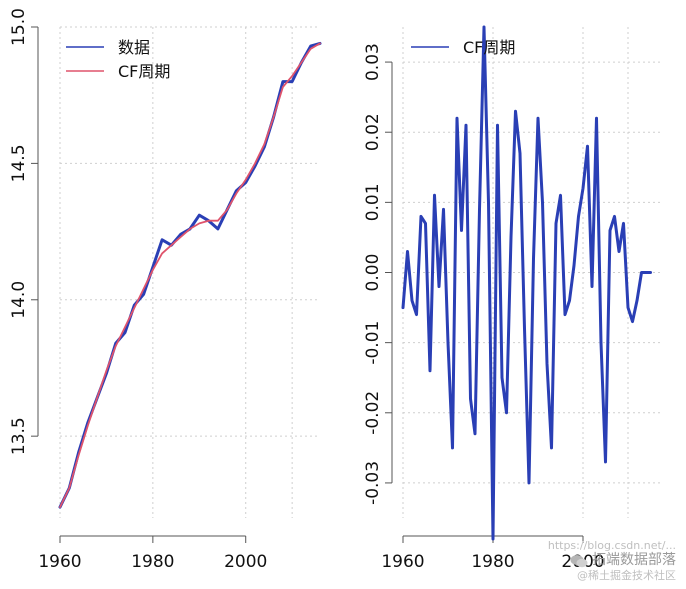  What do you see at coordinates (579, 560) in the screenshot?
I see `wechat-icon` at bounding box center [579, 560].